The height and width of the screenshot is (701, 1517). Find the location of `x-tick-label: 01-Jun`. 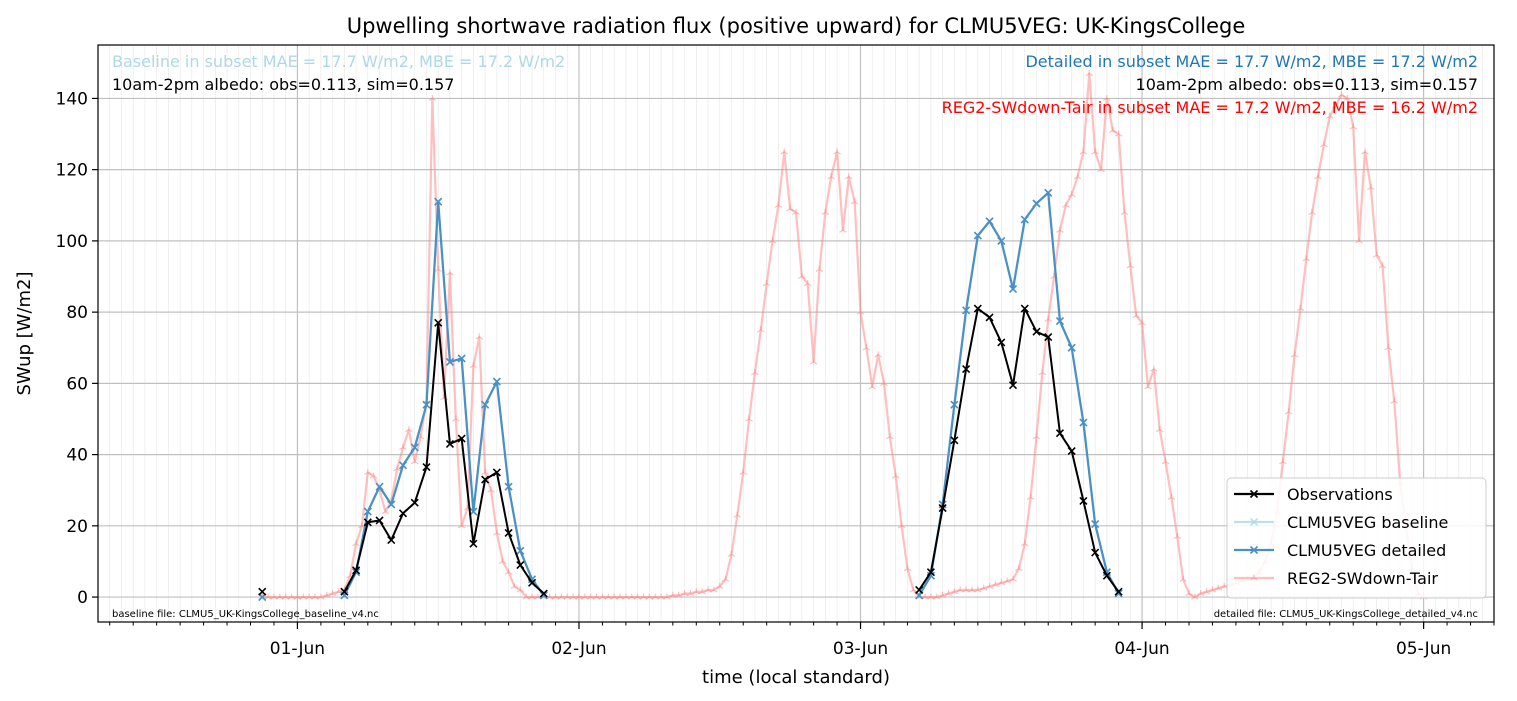

x-tick-label: 01-Jun is located at coordinates (297, 649).